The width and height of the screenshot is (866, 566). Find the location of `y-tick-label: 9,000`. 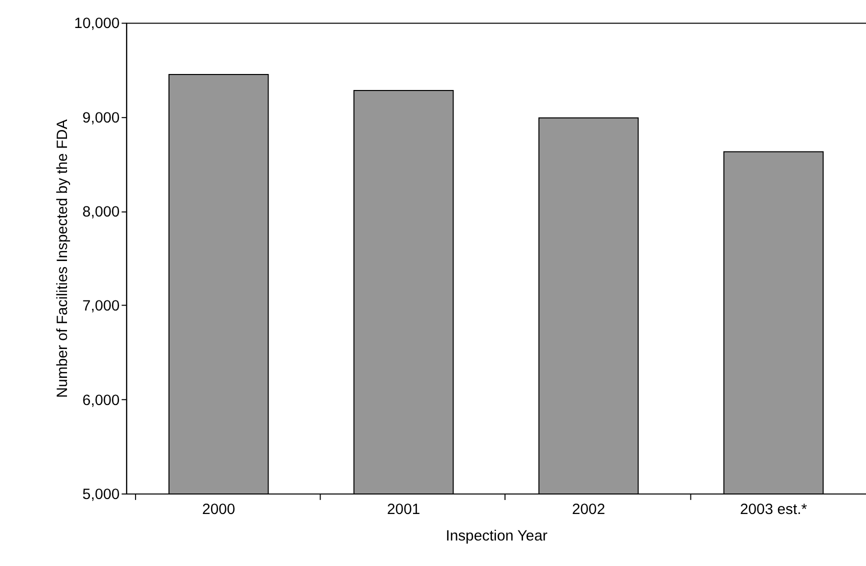

y-tick-label: 9,000 is located at coordinates (101, 118).